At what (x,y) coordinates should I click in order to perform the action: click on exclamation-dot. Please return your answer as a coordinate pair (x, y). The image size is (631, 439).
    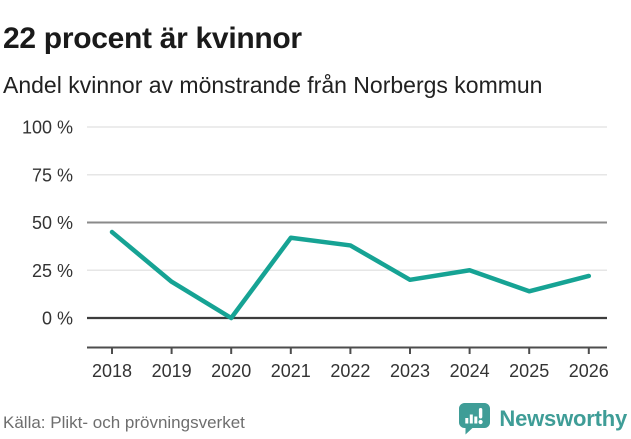
    Looking at the image, I should click on (481, 422).